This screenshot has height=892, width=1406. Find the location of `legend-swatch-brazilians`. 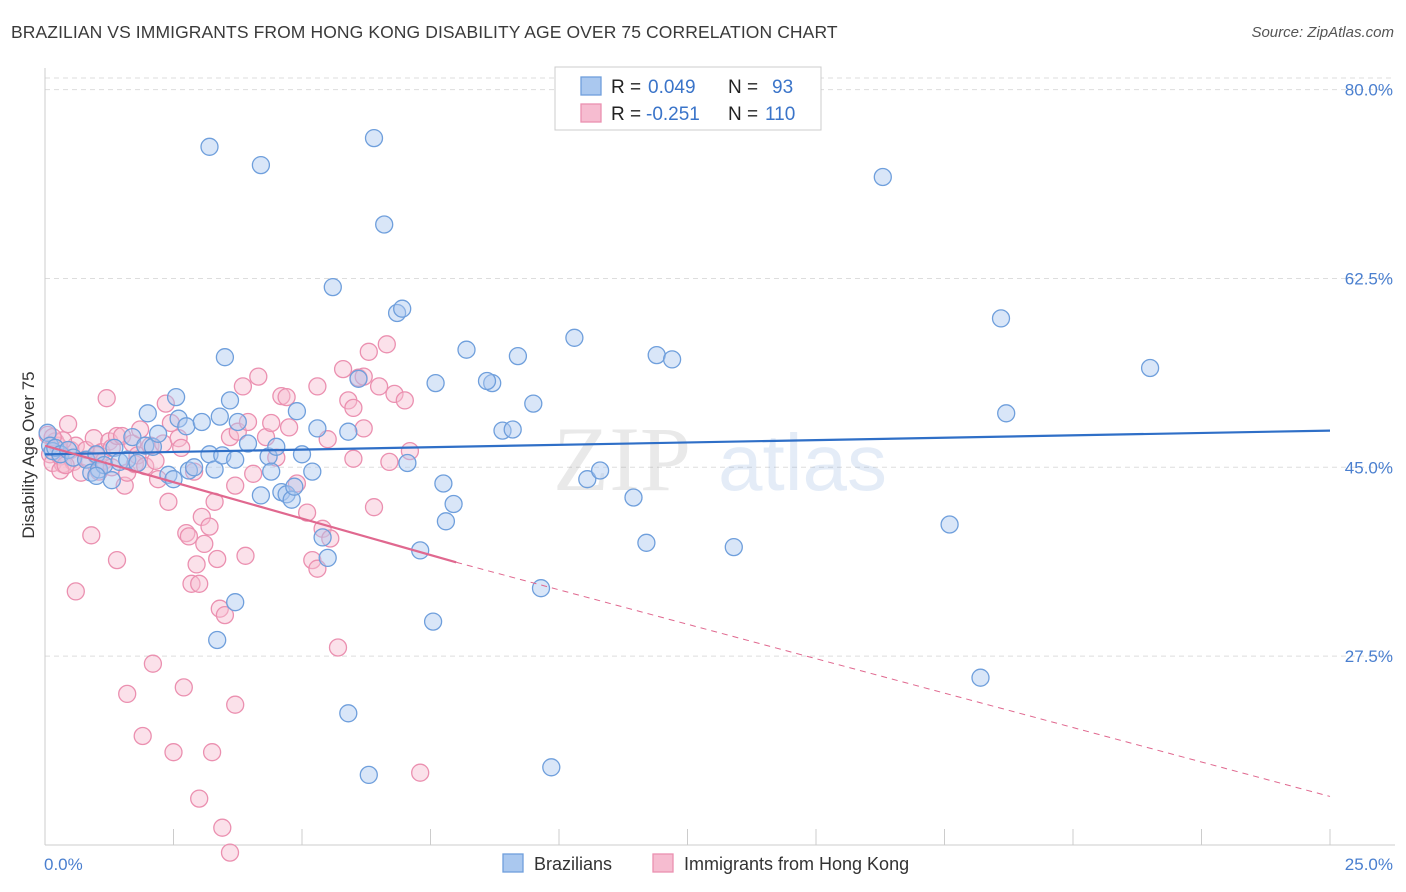

legend-swatch-brazilians is located at coordinates (591, 86).